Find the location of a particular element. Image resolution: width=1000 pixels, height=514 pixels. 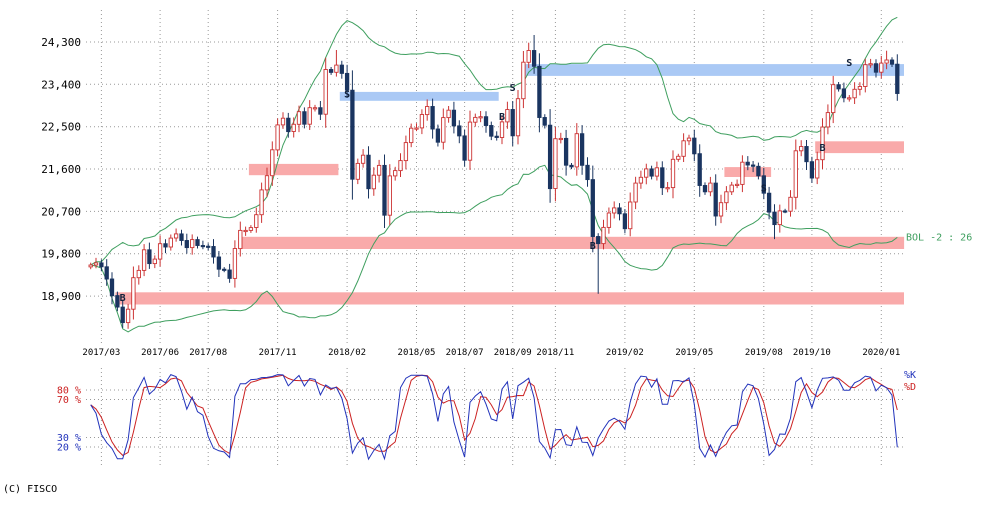

x-axis-date-label: 2018/05 is located at coordinates (417, 353).